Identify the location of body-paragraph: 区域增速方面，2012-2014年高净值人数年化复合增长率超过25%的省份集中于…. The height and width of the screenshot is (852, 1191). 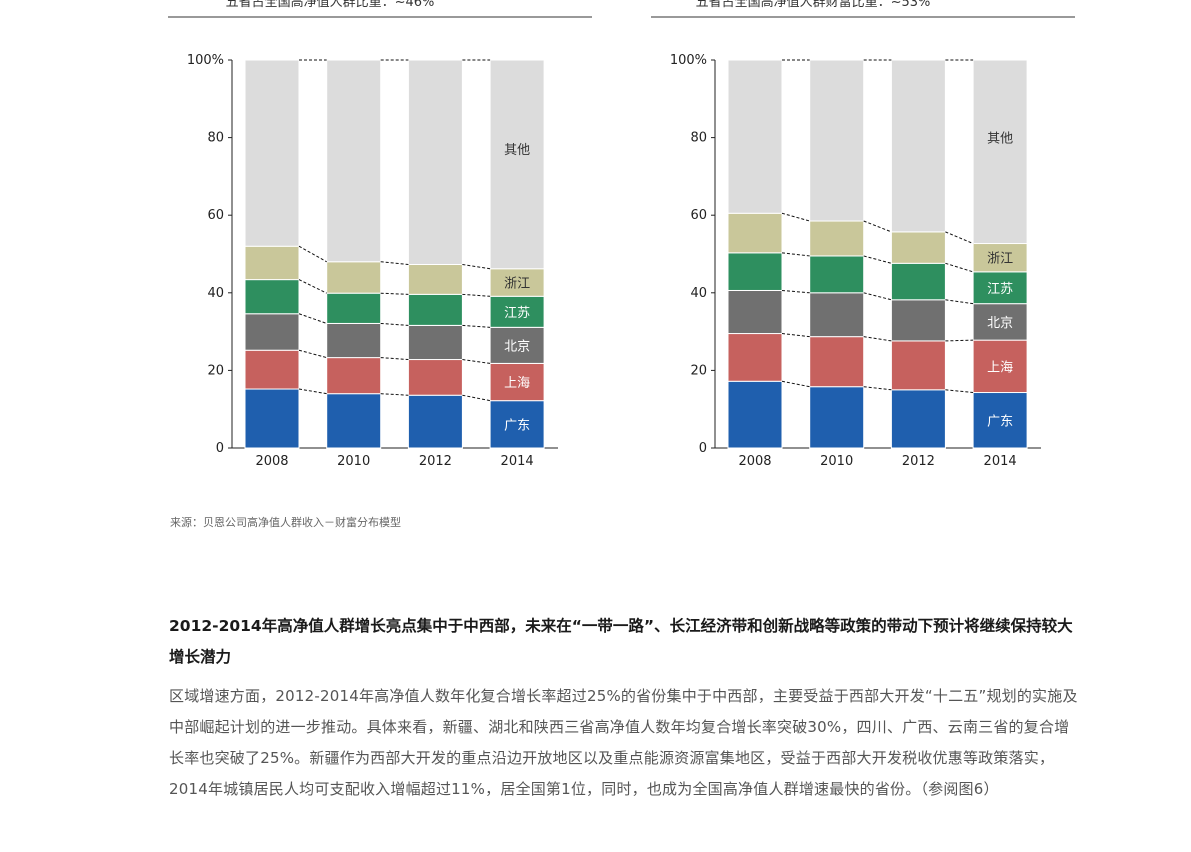
(623, 742).